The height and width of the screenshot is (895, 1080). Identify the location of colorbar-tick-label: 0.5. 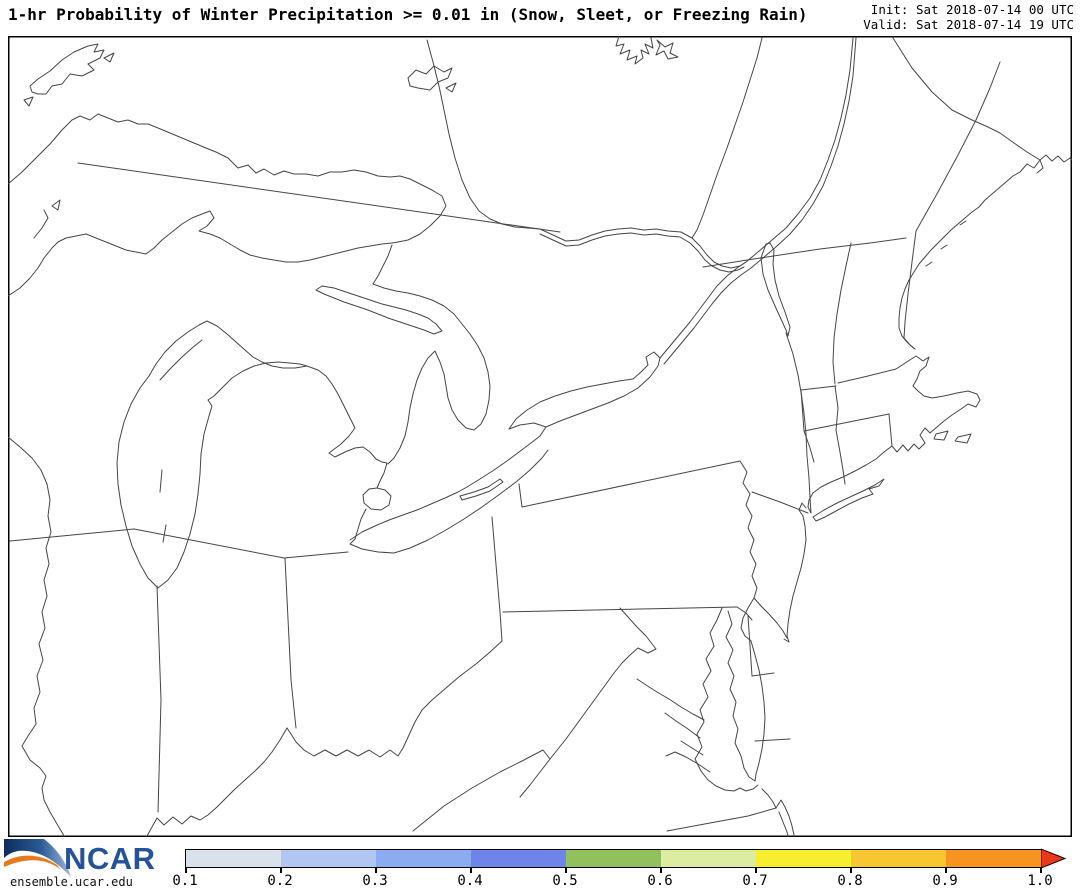
(565, 881).